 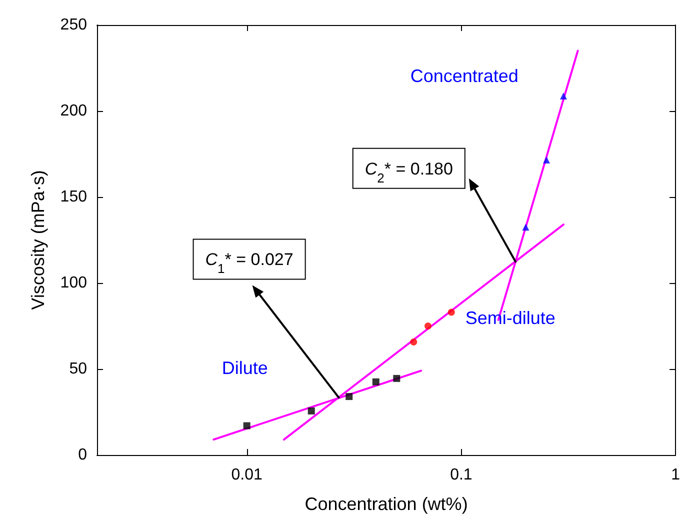 I want to click on y-tick-label: 50, so click(x=78, y=369).